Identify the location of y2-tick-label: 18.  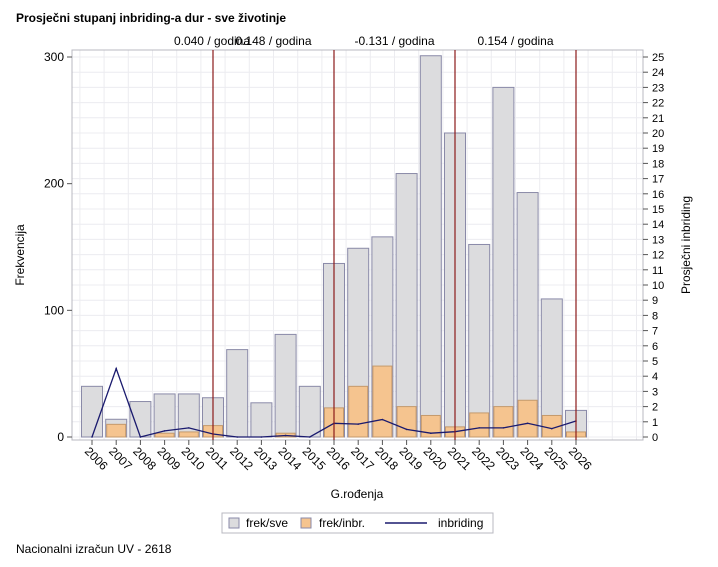
(658, 164).